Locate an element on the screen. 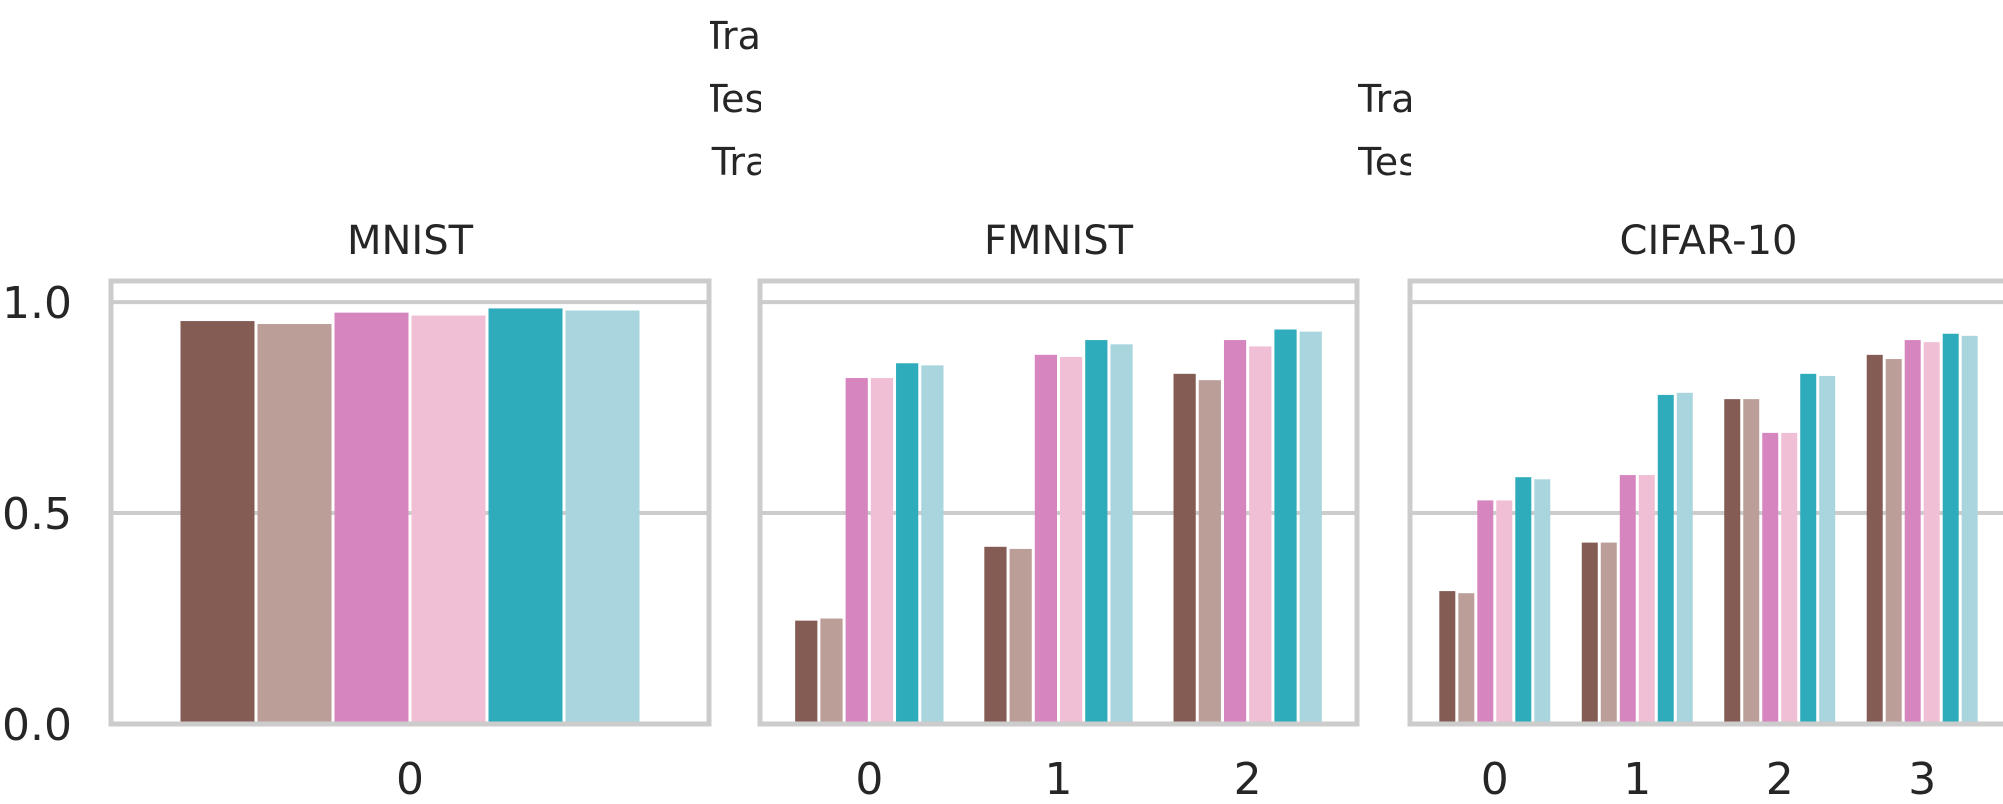 Image resolution: width=2003 pixels, height=804 pixels. panel-title: CIFAR-10 is located at coordinates (1709, 241).